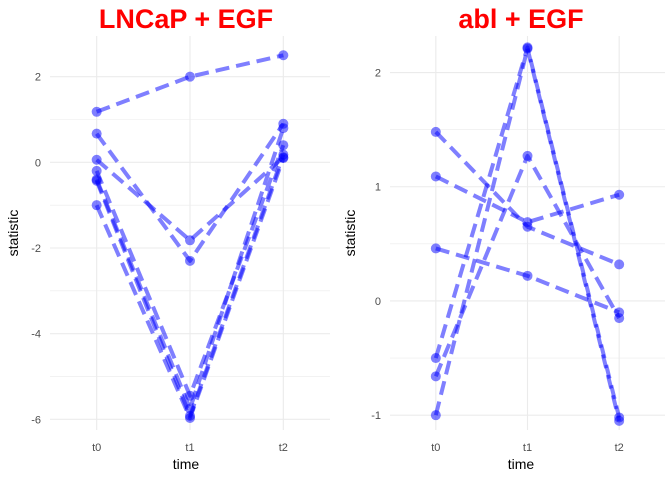 The height and width of the screenshot is (480, 672). Describe the element at coordinates (376, 416) in the screenshot. I see `y-tick-label: -1` at that location.